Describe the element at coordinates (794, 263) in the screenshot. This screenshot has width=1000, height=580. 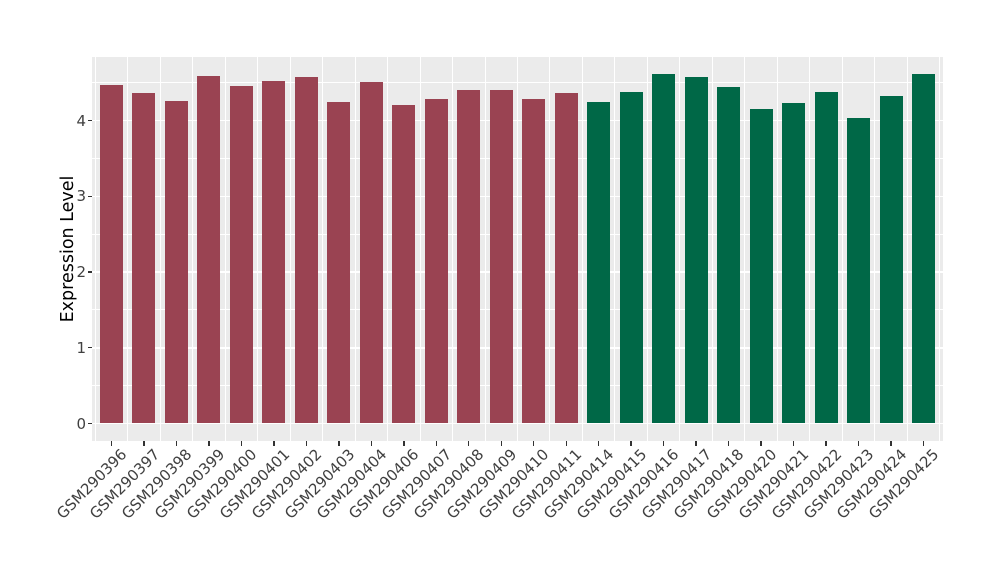
I see `bar-GSM290421` at that location.